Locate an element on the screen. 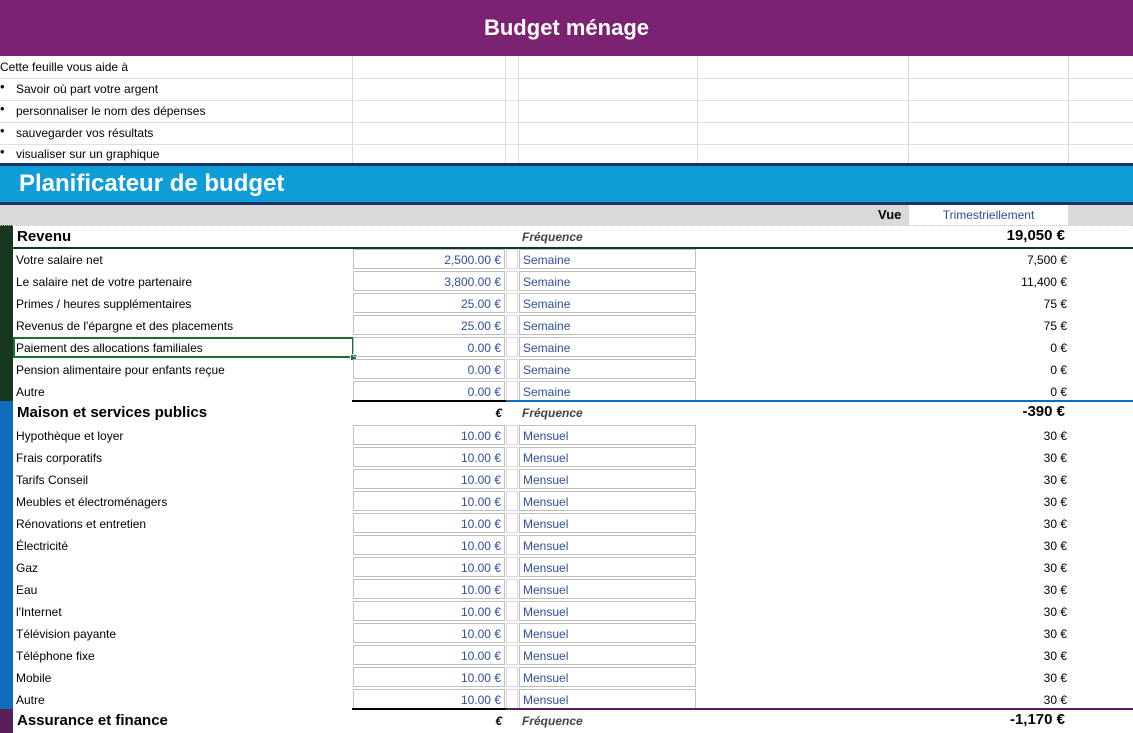 Image resolution: width=1133 pixels, height=733 pixels. section-divider is located at coordinates (566, 164).